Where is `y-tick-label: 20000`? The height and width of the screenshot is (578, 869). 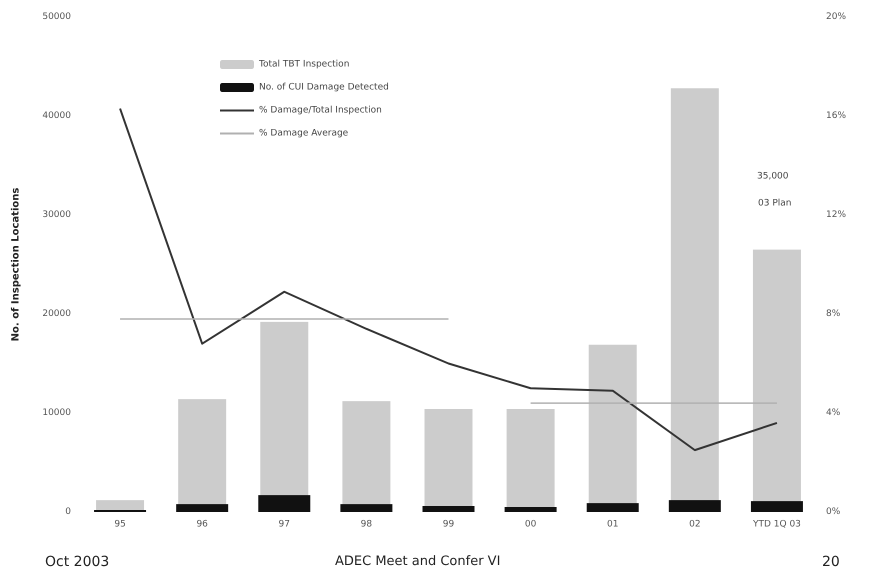 y-tick-label: 20000 is located at coordinates (57, 314).